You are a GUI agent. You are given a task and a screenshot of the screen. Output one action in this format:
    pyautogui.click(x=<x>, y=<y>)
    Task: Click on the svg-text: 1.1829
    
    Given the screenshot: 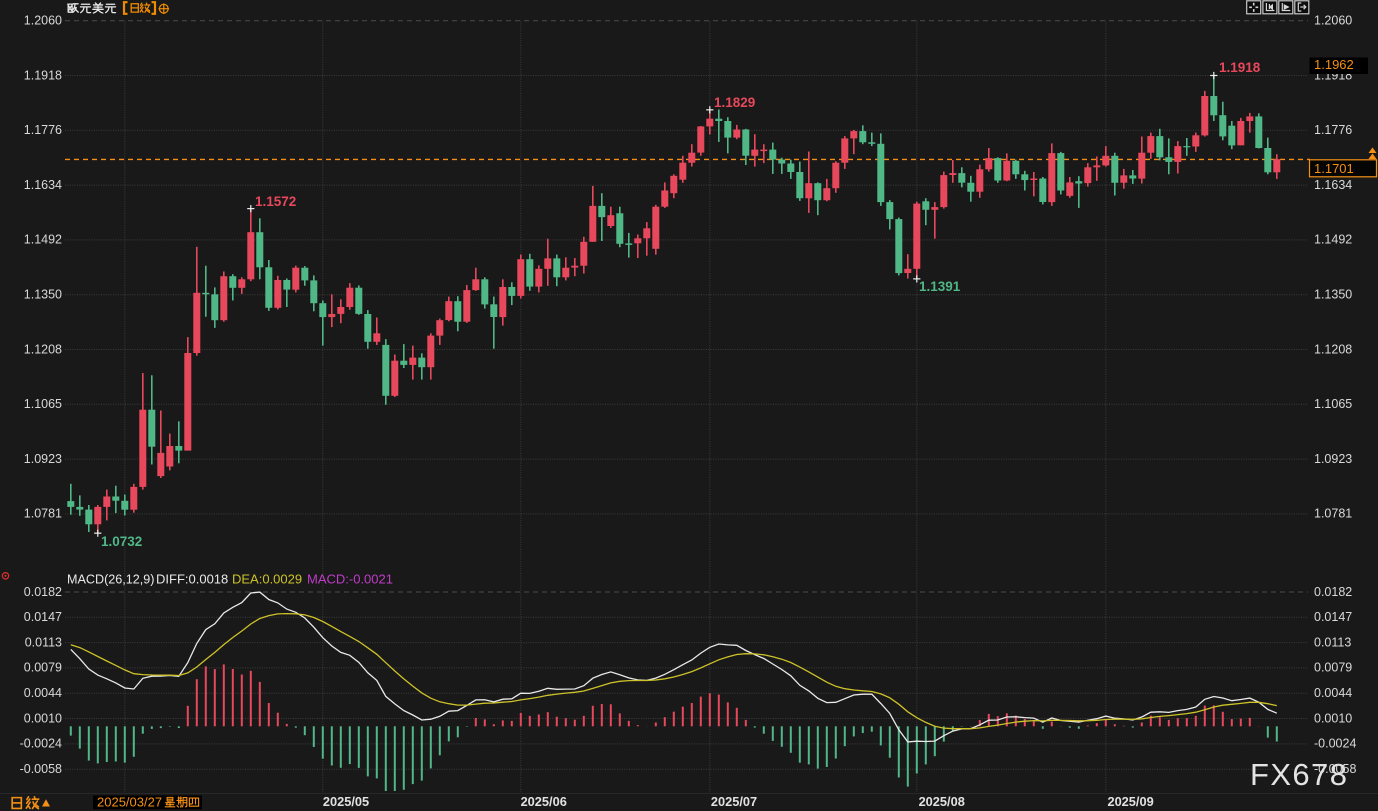 What is the action you would take?
    pyautogui.click(x=734, y=102)
    